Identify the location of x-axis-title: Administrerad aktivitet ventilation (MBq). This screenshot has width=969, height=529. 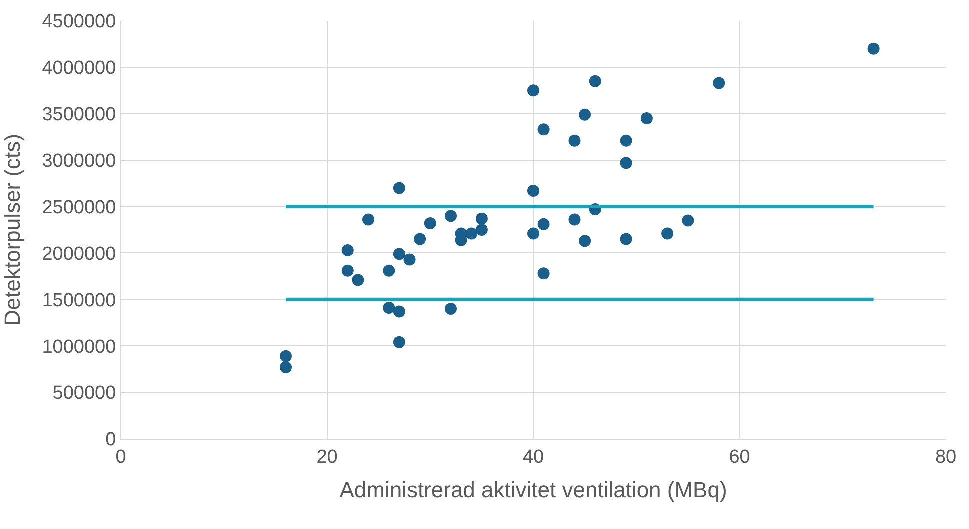
(534, 490).